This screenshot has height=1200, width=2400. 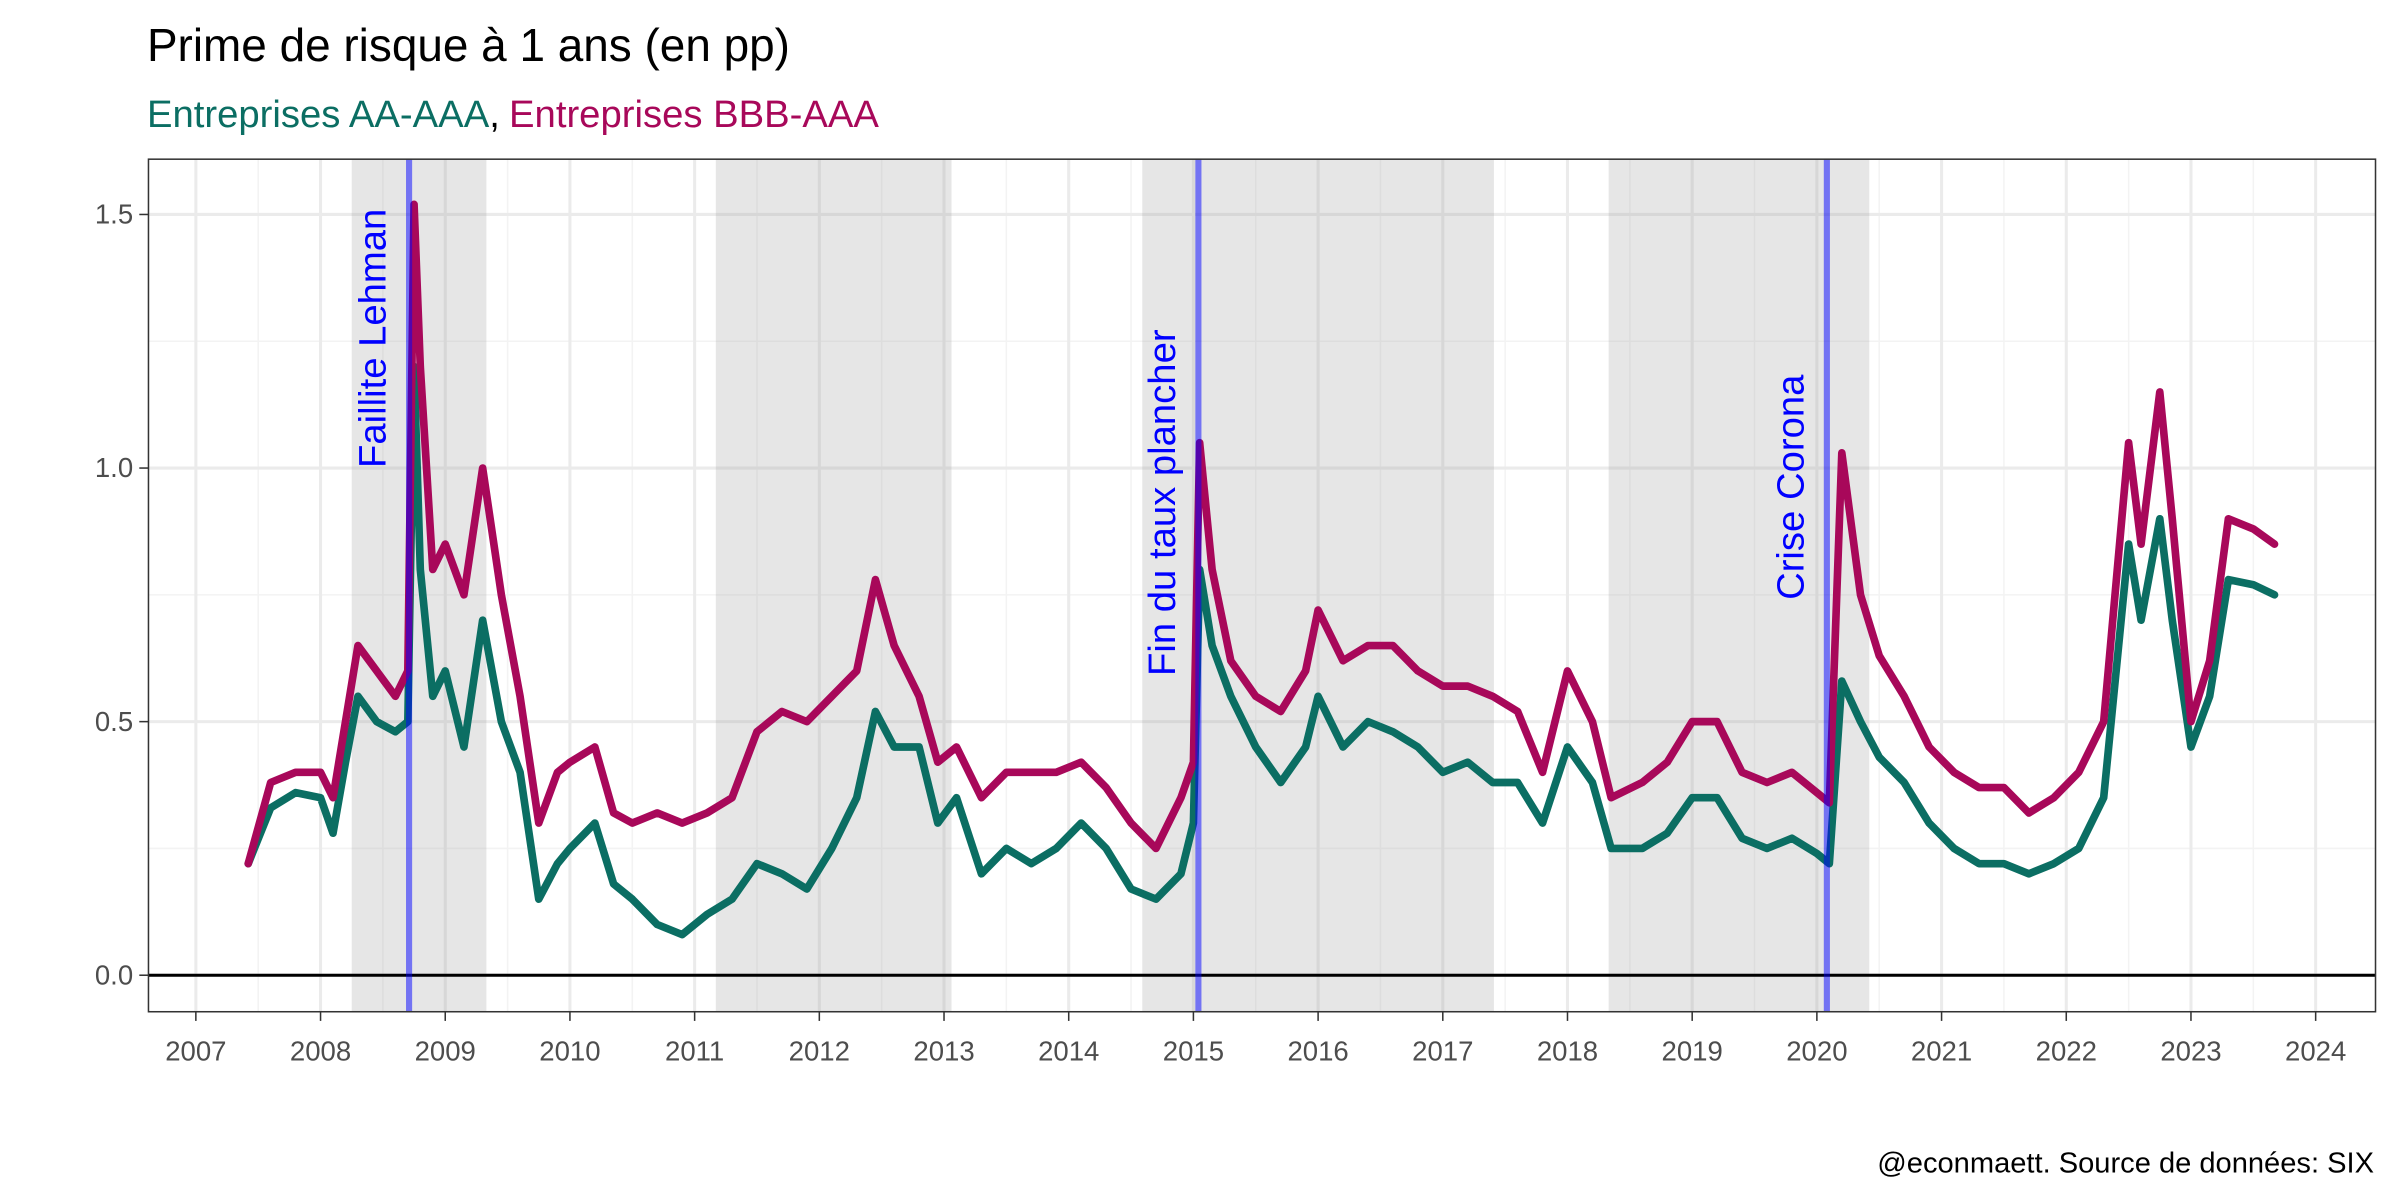 What do you see at coordinates (569, 1051) in the screenshot?
I see `x-tick-label: 2010` at bounding box center [569, 1051].